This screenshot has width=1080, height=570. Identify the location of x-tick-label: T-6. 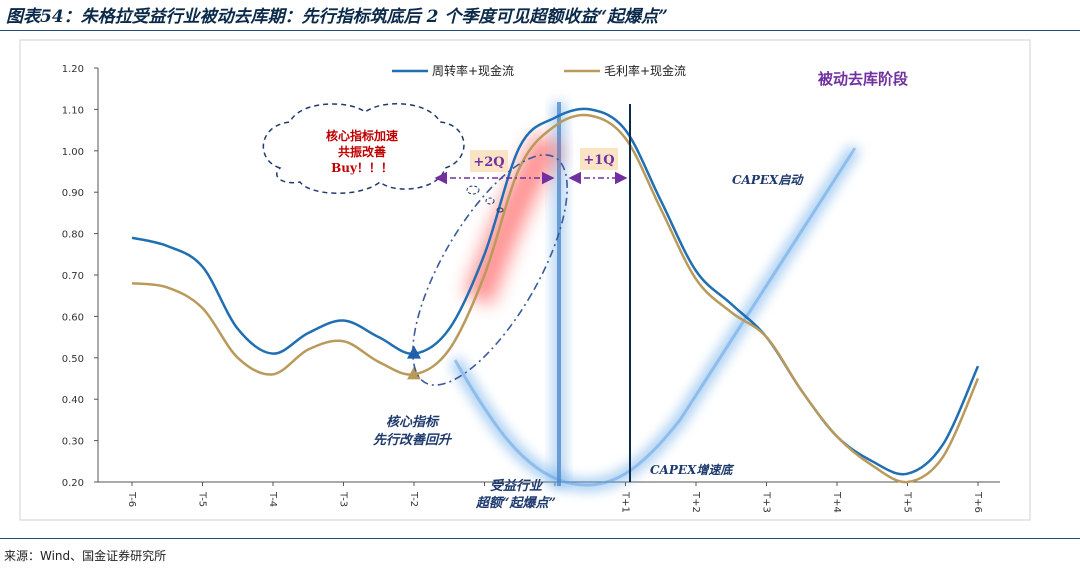
(131, 499).